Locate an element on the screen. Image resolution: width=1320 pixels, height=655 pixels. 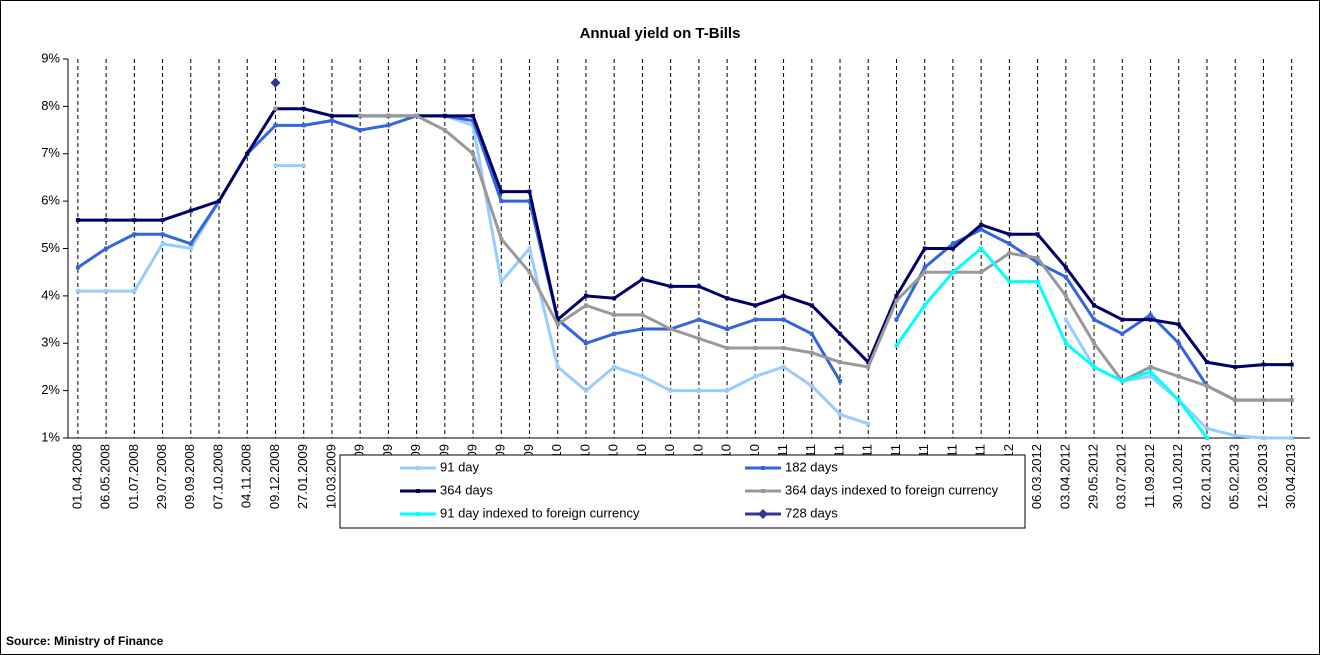
x-tick-label: 09.09.2008 is located at coordinates (189, 476).